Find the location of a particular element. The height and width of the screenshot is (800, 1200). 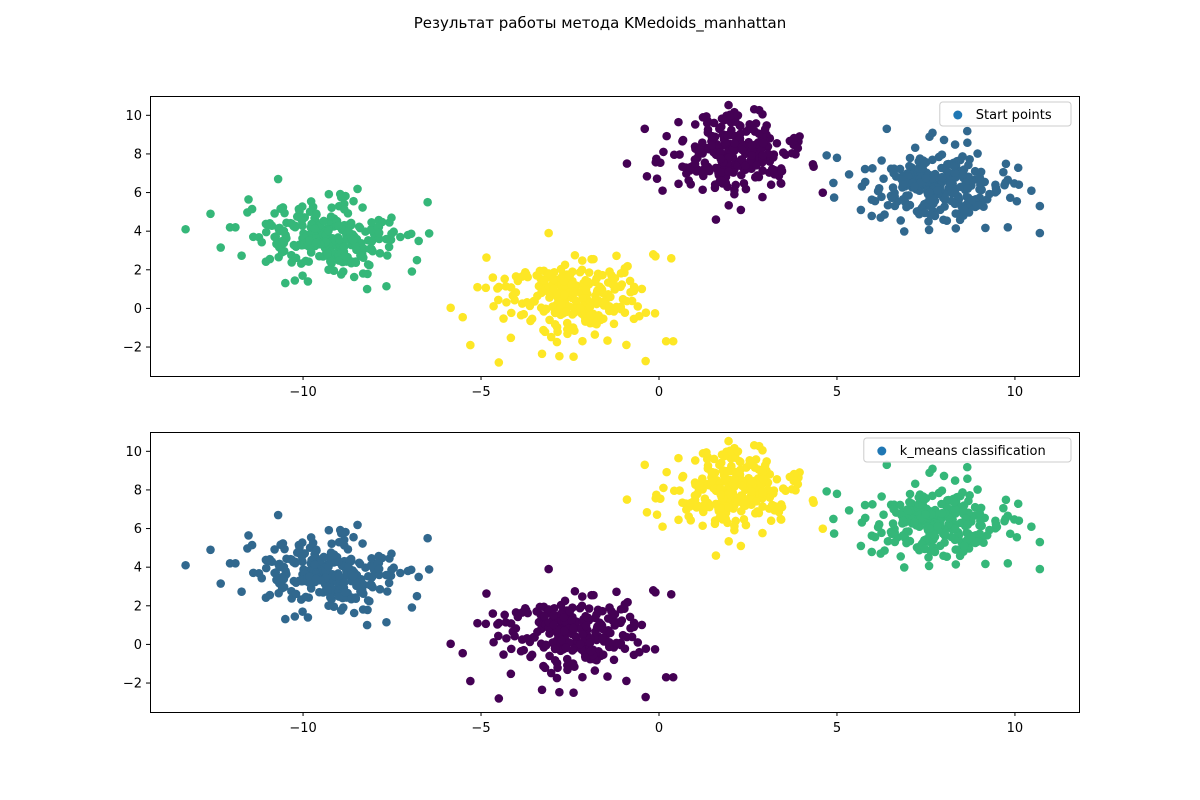

x-tick-label: 10 is located at coordinates (1015, 392).